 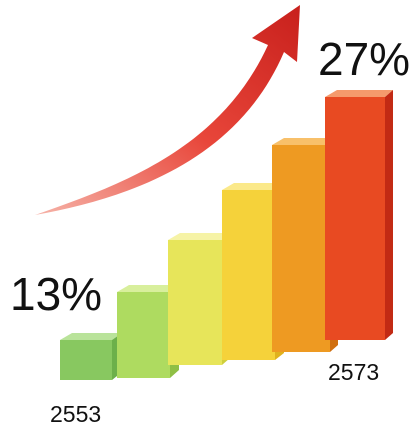 What do you see at coordinates (364, 59) in the screenshot?
I see `end-percent: 27%` at bounding box center [364, 59].